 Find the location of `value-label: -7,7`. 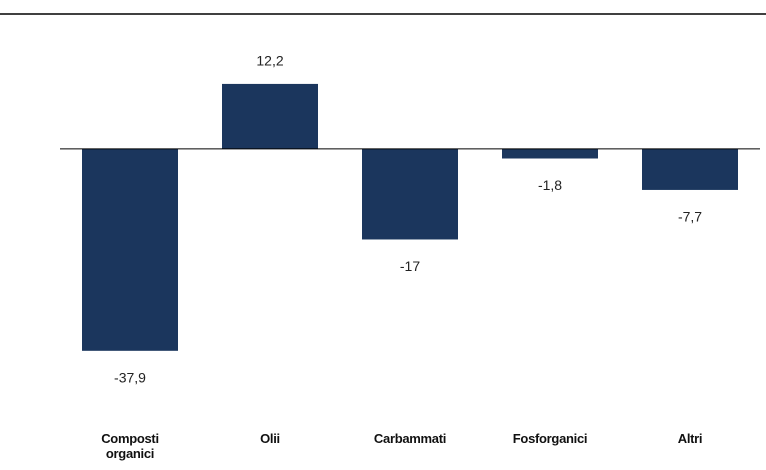

value-label: -7,7 is located at coordinates (690, 217).